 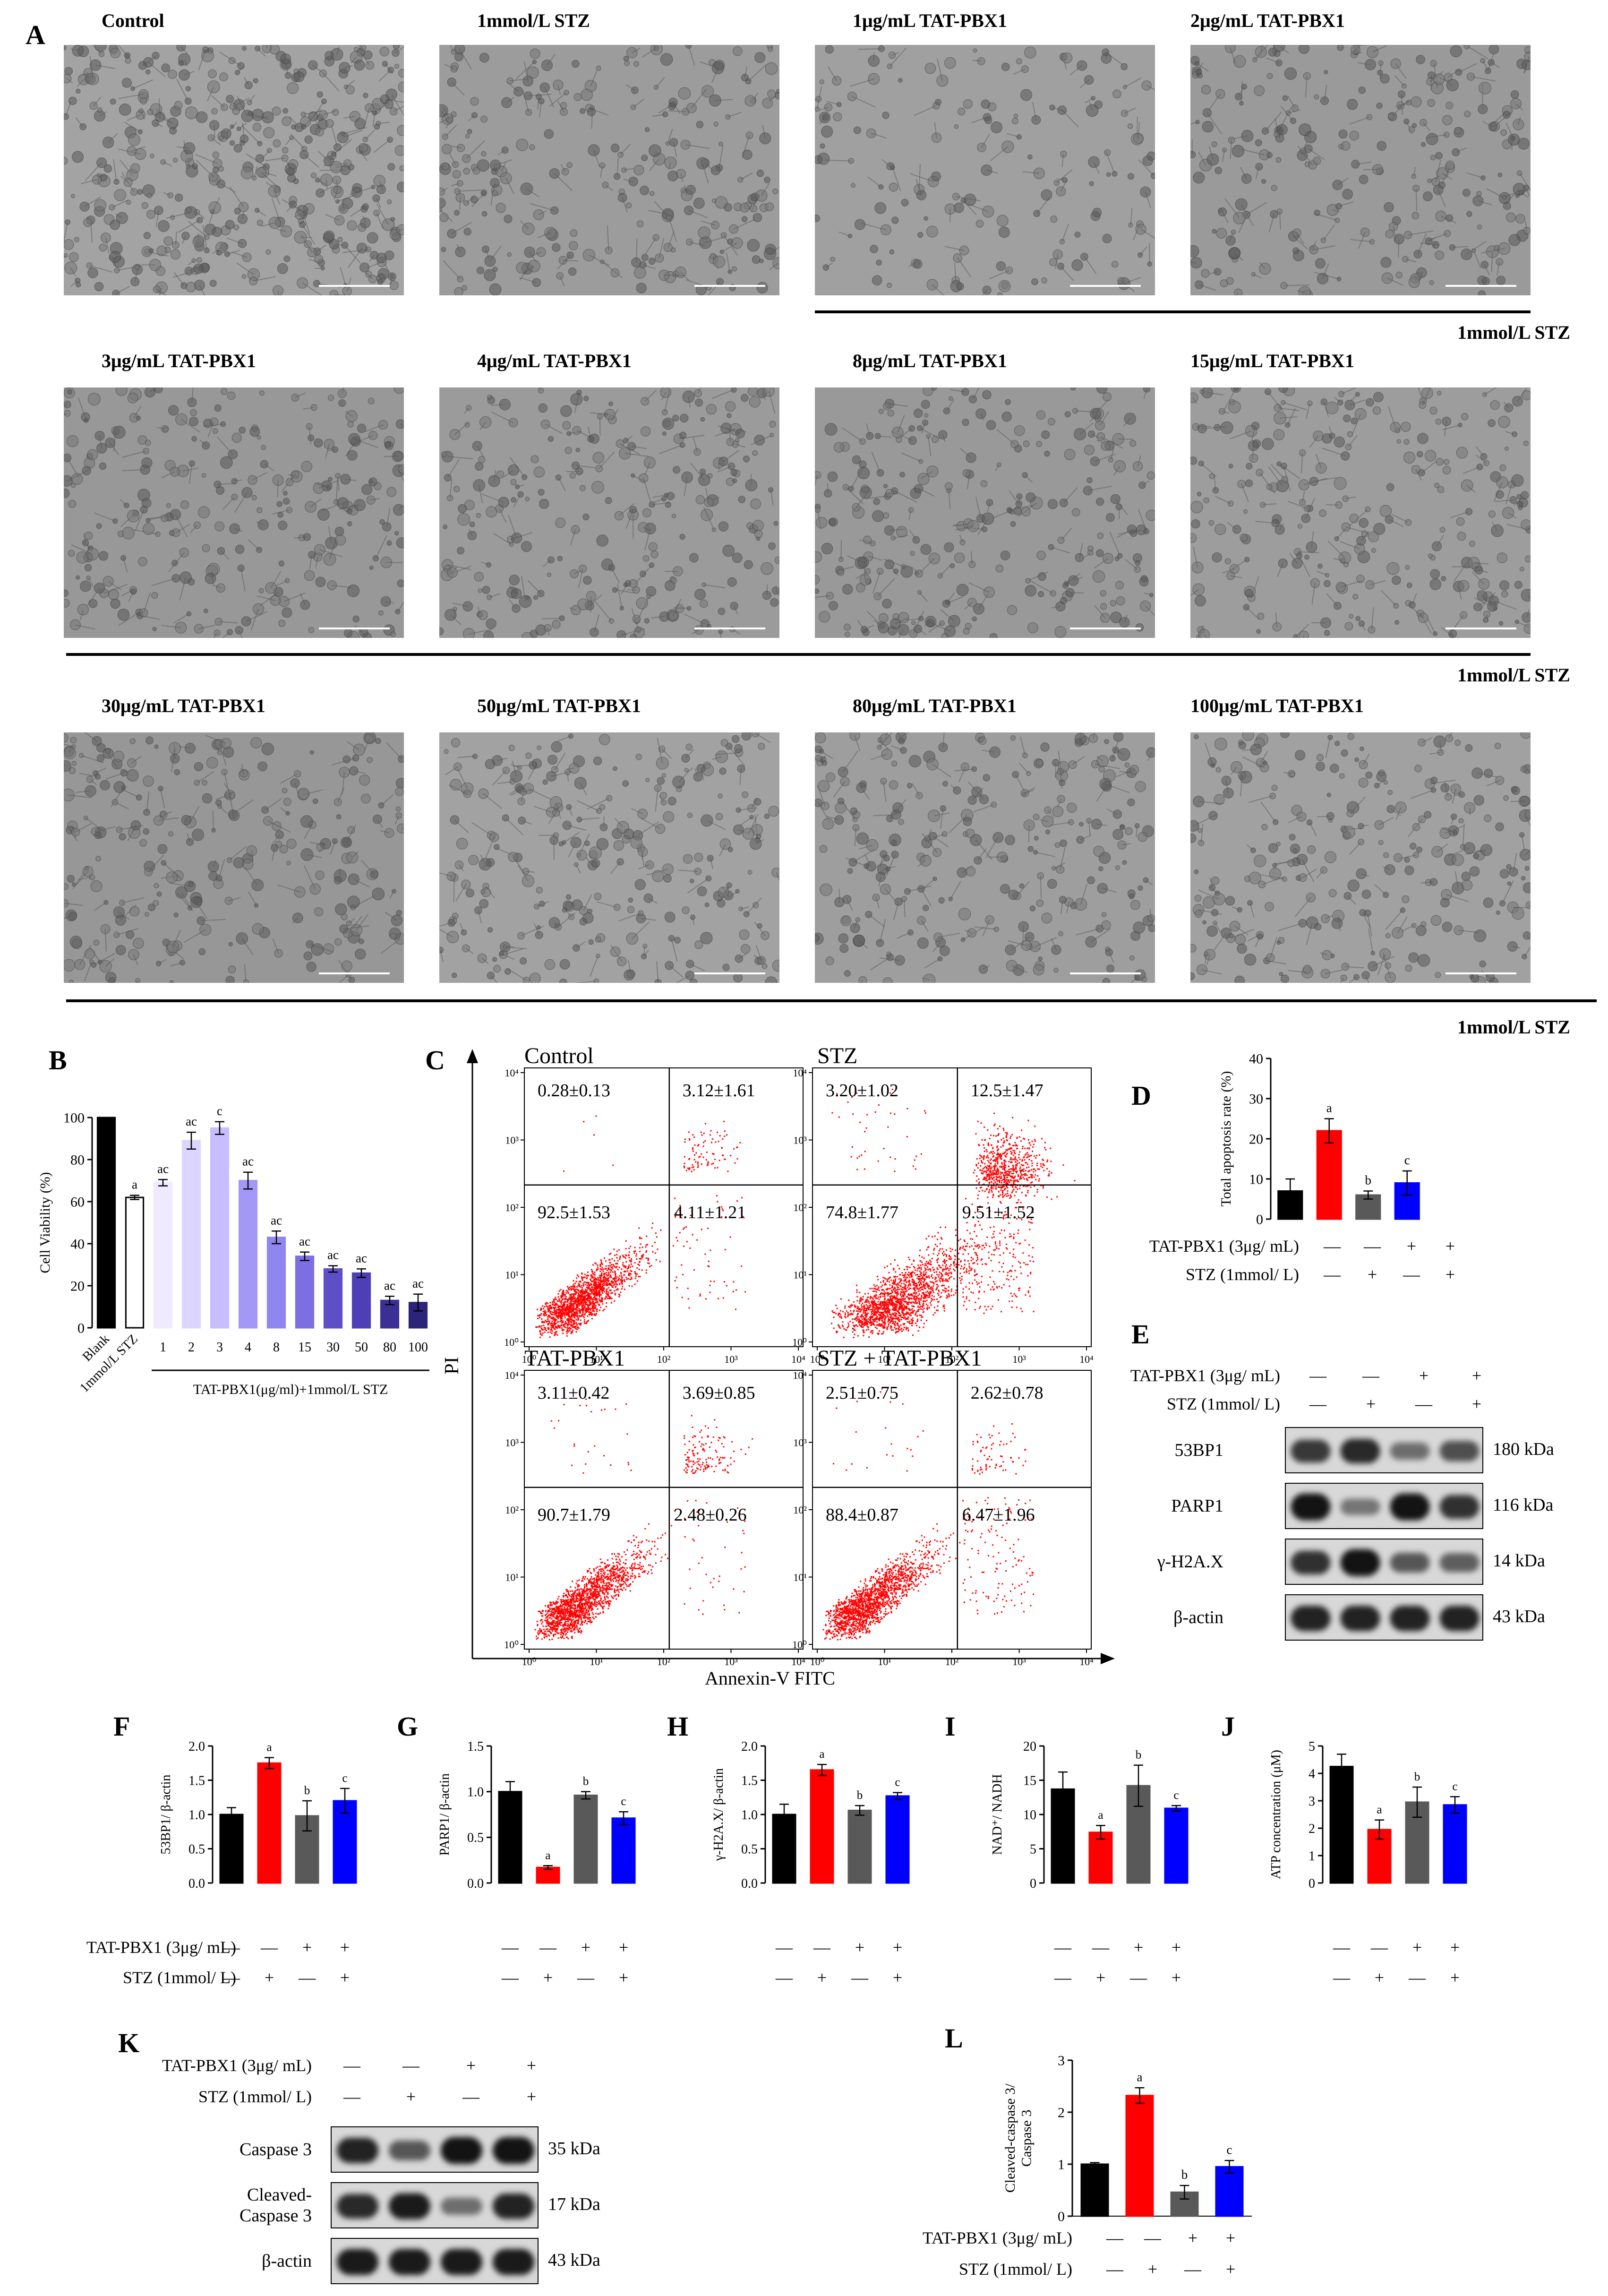 What do you see at coordinates (511, 1342) in the screenshot?
I see `flow-y-tick-label: 10⁰` at bounding box center [511, 1342].